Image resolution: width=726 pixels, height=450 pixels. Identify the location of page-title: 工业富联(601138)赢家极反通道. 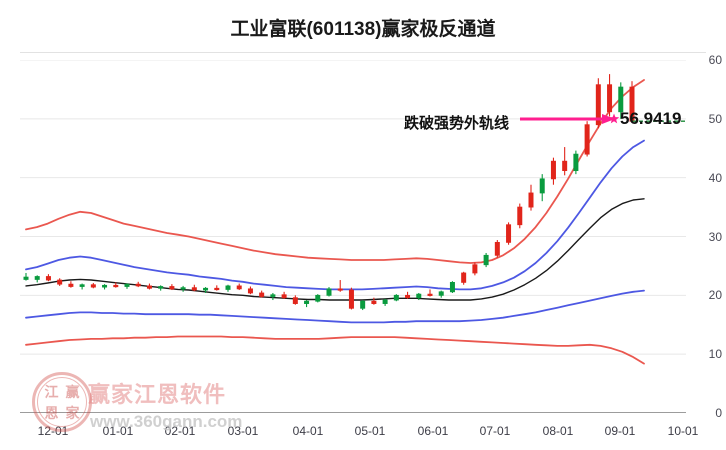
(363, 29).